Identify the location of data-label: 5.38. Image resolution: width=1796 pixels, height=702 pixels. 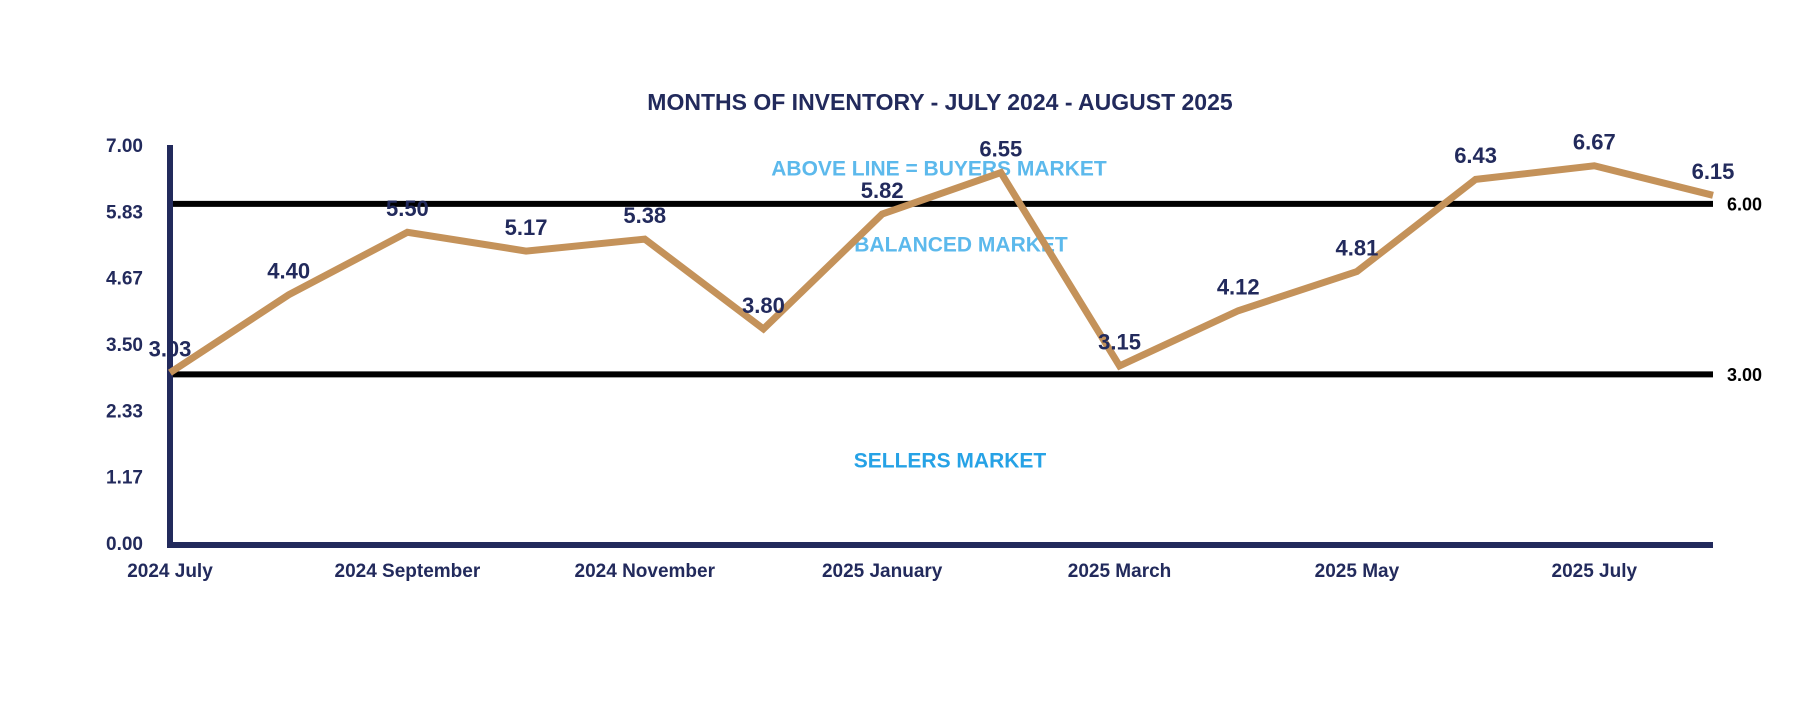
(644, 215).